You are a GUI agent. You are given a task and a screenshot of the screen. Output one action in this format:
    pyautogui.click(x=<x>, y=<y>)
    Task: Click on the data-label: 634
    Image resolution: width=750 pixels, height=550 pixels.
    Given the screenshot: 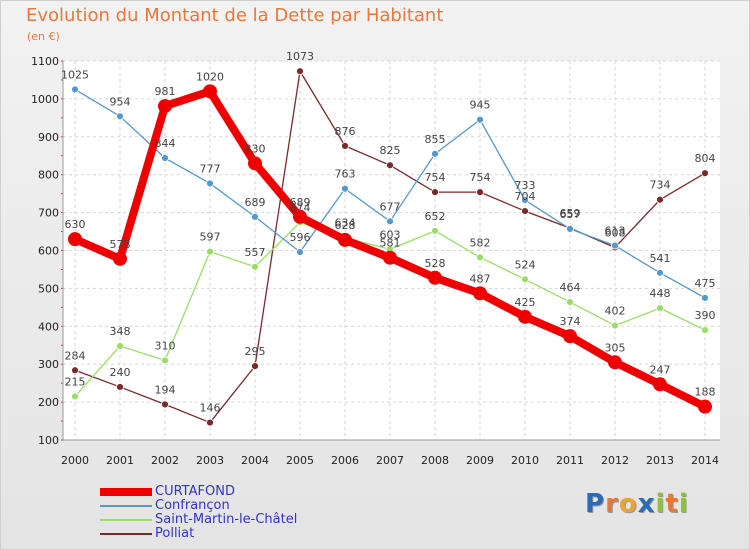 What is the action you would take?
    pyautogui.click(x=345, y=223)
    